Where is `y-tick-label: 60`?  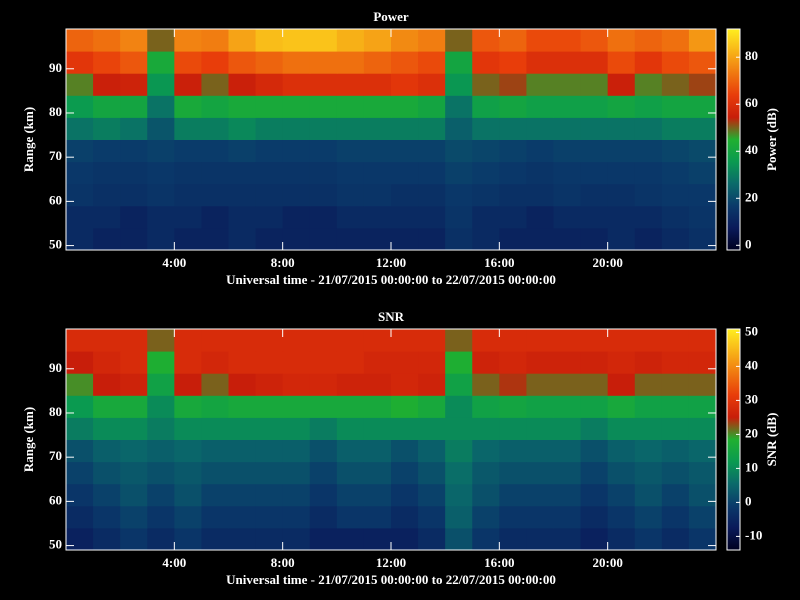
y-tick-label: 60 is located at coordinates (55, 199).